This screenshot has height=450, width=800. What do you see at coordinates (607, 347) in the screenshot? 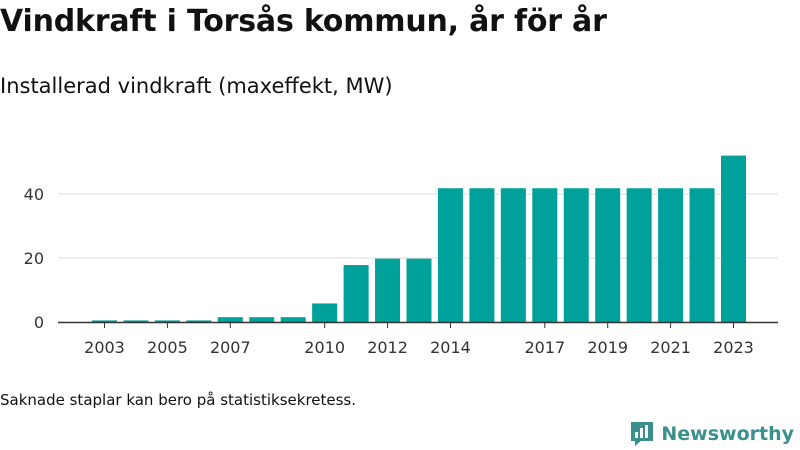
I see `x-tick-label: 2019` at bounding box center [607, 347].